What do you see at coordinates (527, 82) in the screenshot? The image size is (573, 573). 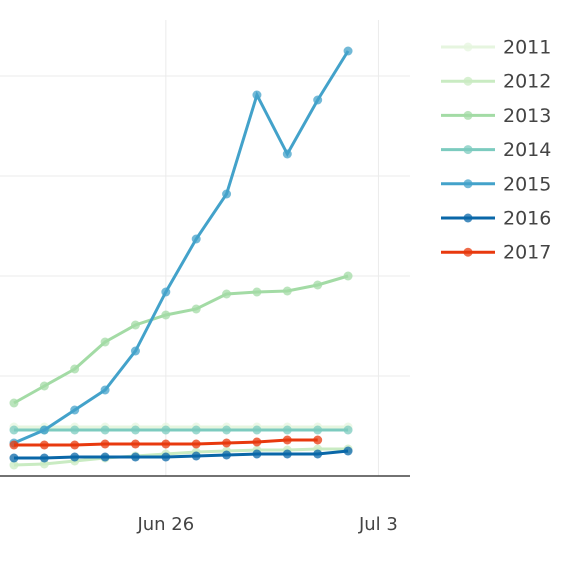 I see `legend-label: 2012` at bounding box center [527, 82].